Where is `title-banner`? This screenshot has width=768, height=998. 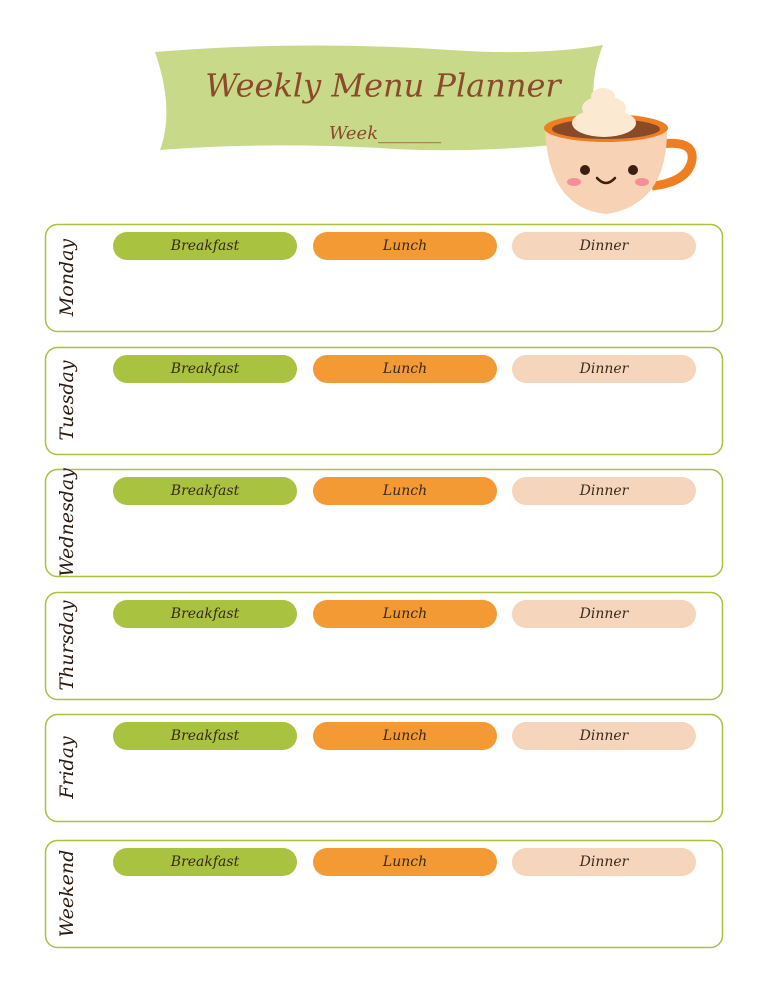
title-banner is located at coordinates (379, 98).